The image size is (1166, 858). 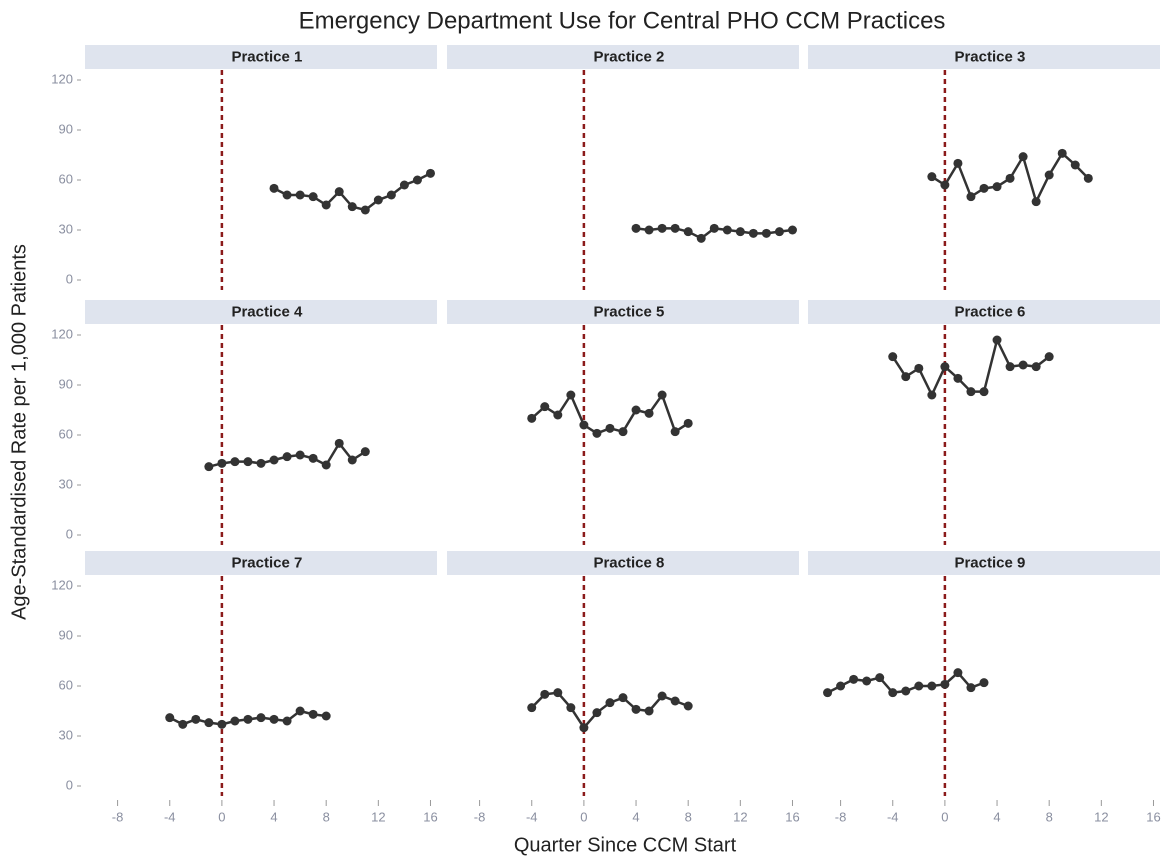 I want to click on panel-title: Practice 2, so click(x=628, y=56).